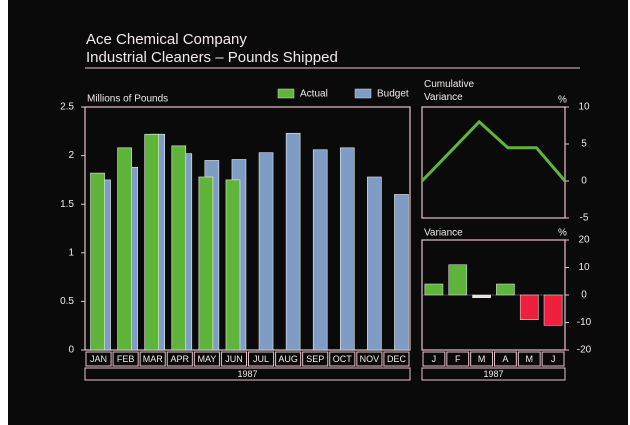 The width and height of the screenshot is (630, 425). What do you see at coordinates (584, 218) in the screenshot?
I see `y-tick-label: -5` at bounding box center [584, 218].